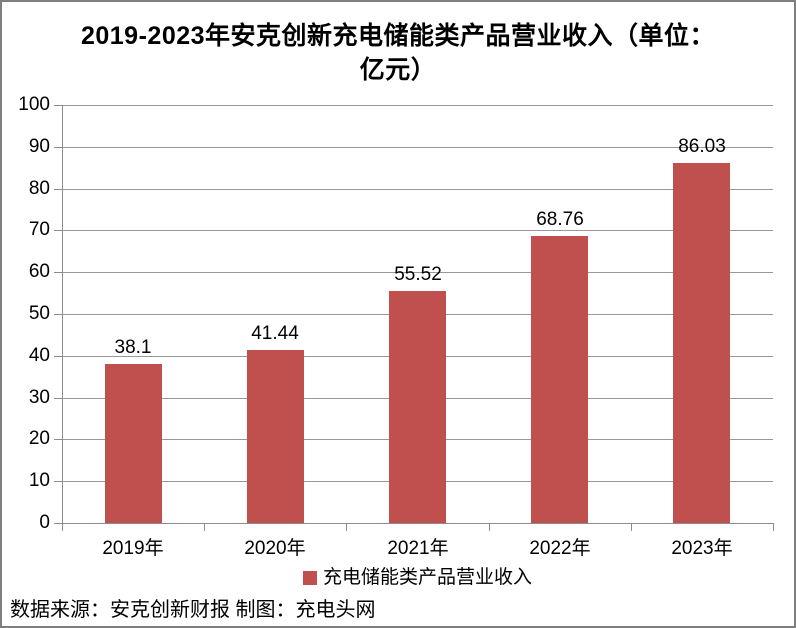 This screenshot has height=628, width=796. I want to click on bar-value-label: 55.52, so click(418, 274).